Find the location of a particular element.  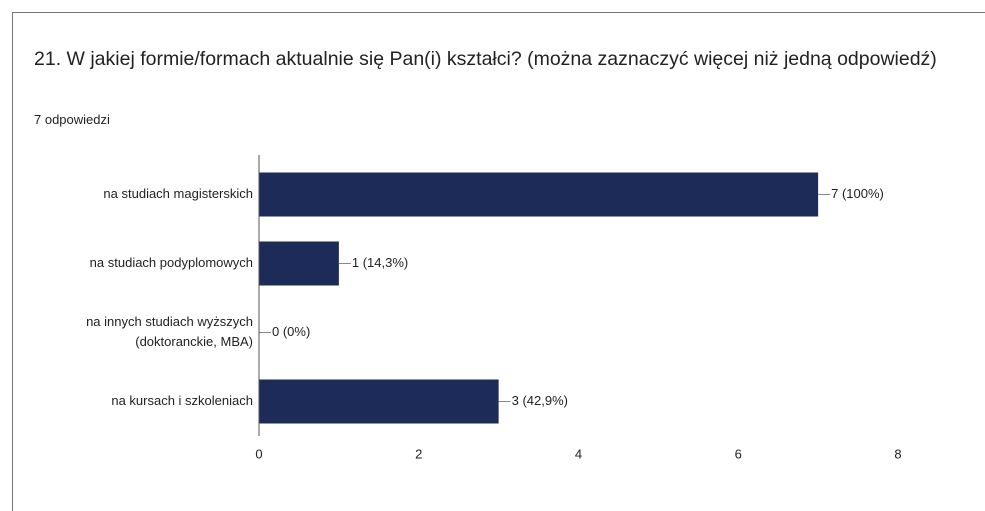

x-tick-label: 8 is located at coordinates (897, 453).